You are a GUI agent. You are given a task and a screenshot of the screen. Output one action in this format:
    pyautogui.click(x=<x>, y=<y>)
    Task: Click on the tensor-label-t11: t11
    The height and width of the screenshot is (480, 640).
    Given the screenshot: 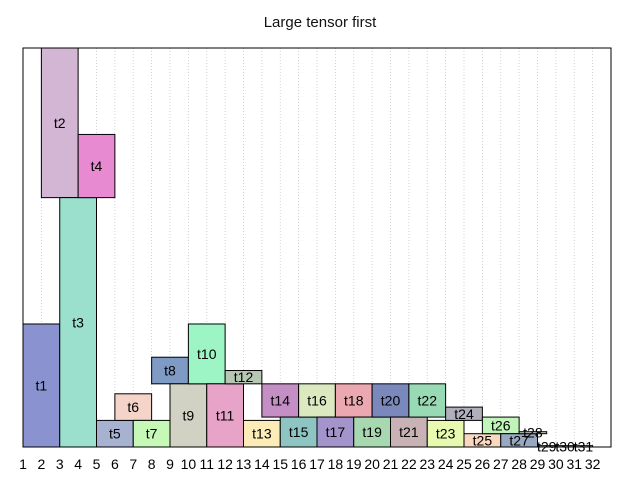 What is the action you would take?
    pyautogui.click(x=225, y=415)
    